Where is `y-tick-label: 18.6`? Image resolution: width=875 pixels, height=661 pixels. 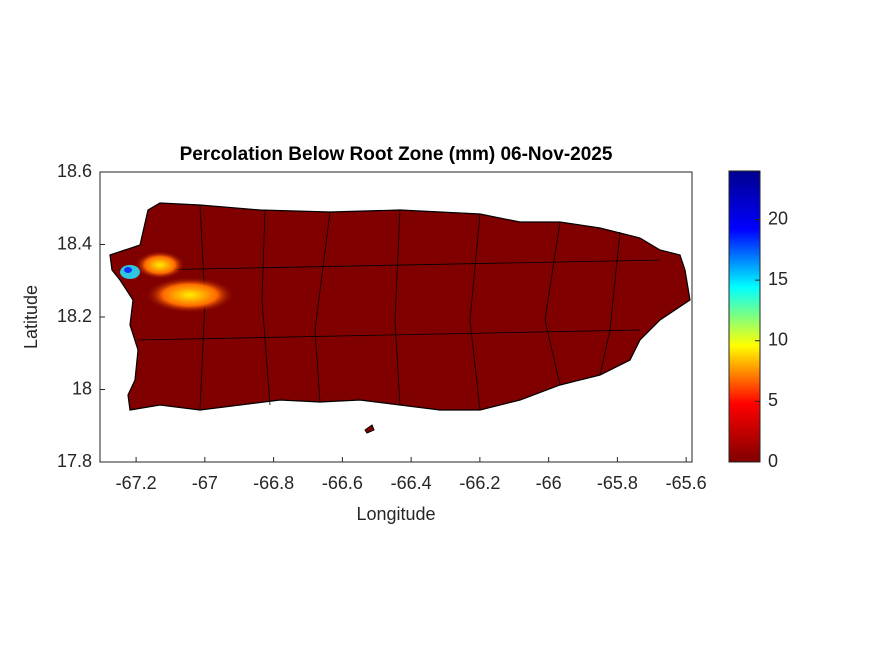
y-tick-label: 18.6 is located at coordinates (74, 171).